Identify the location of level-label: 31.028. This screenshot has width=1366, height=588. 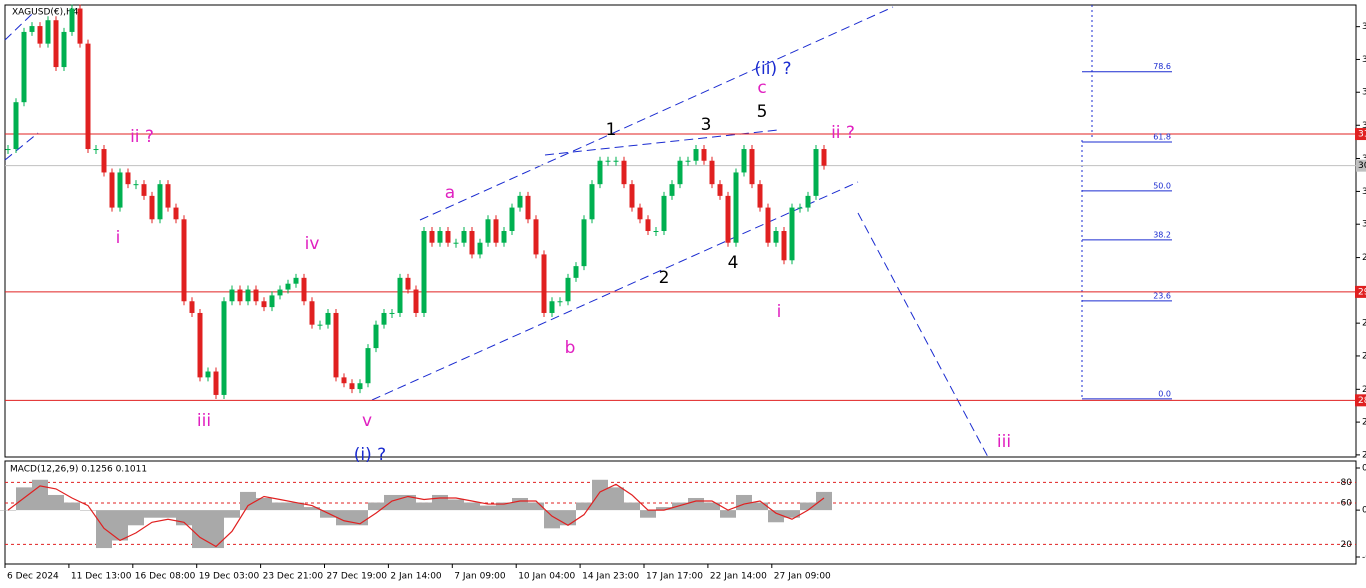
(1362, 135).